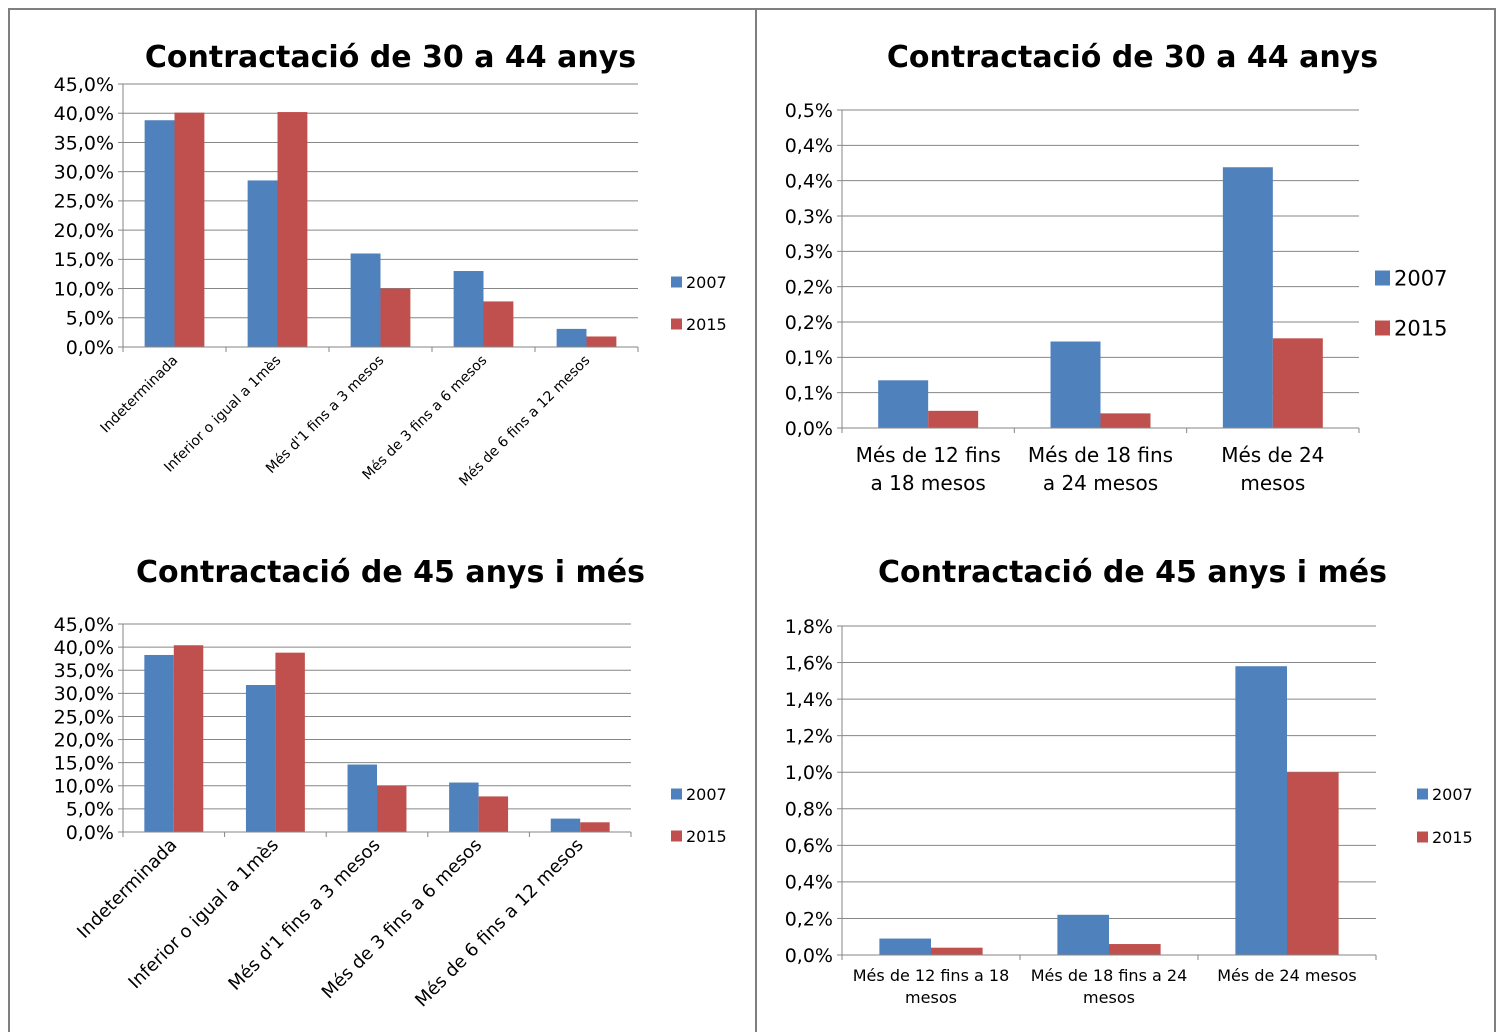  I want to click on chart-title: Contractació de 30 a 44 anys, so click(390, 57).